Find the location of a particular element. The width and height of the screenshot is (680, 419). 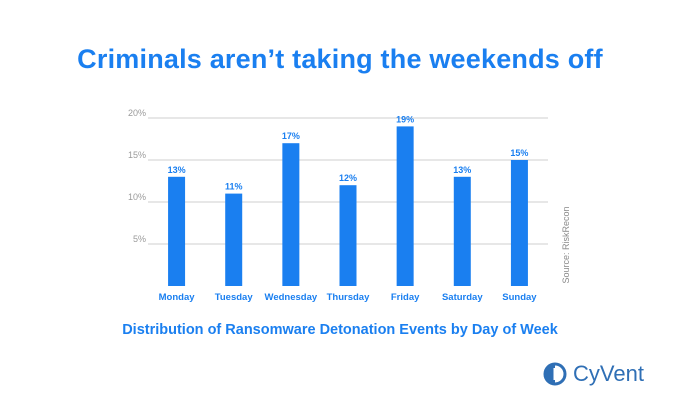

brand-logo: CyVent is located at coordinates (593, 374).